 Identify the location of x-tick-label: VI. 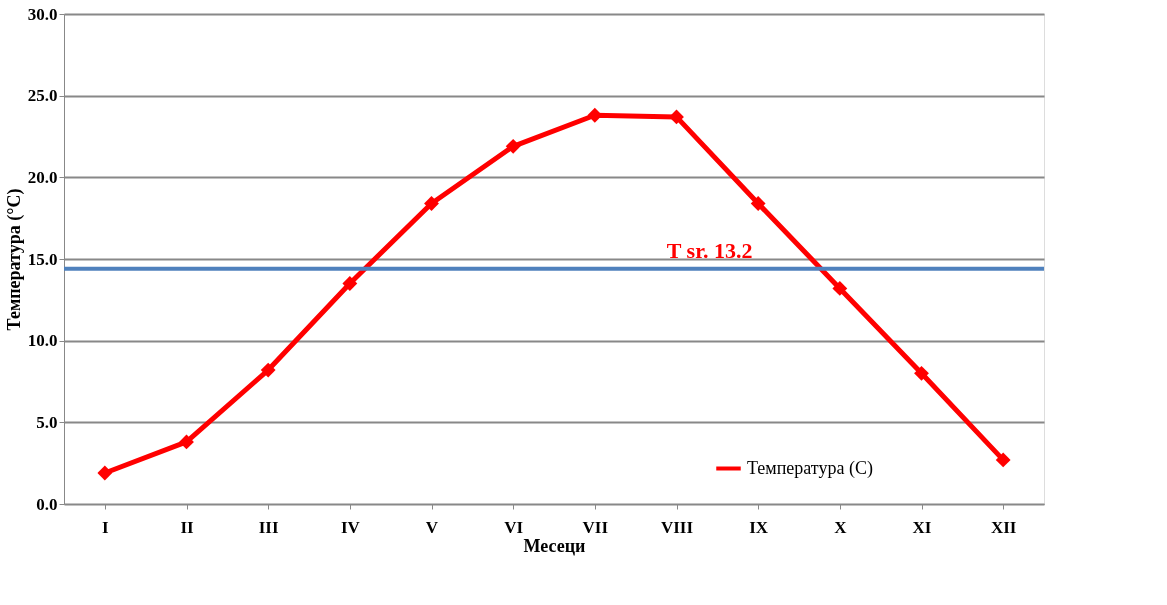
(514, 527).